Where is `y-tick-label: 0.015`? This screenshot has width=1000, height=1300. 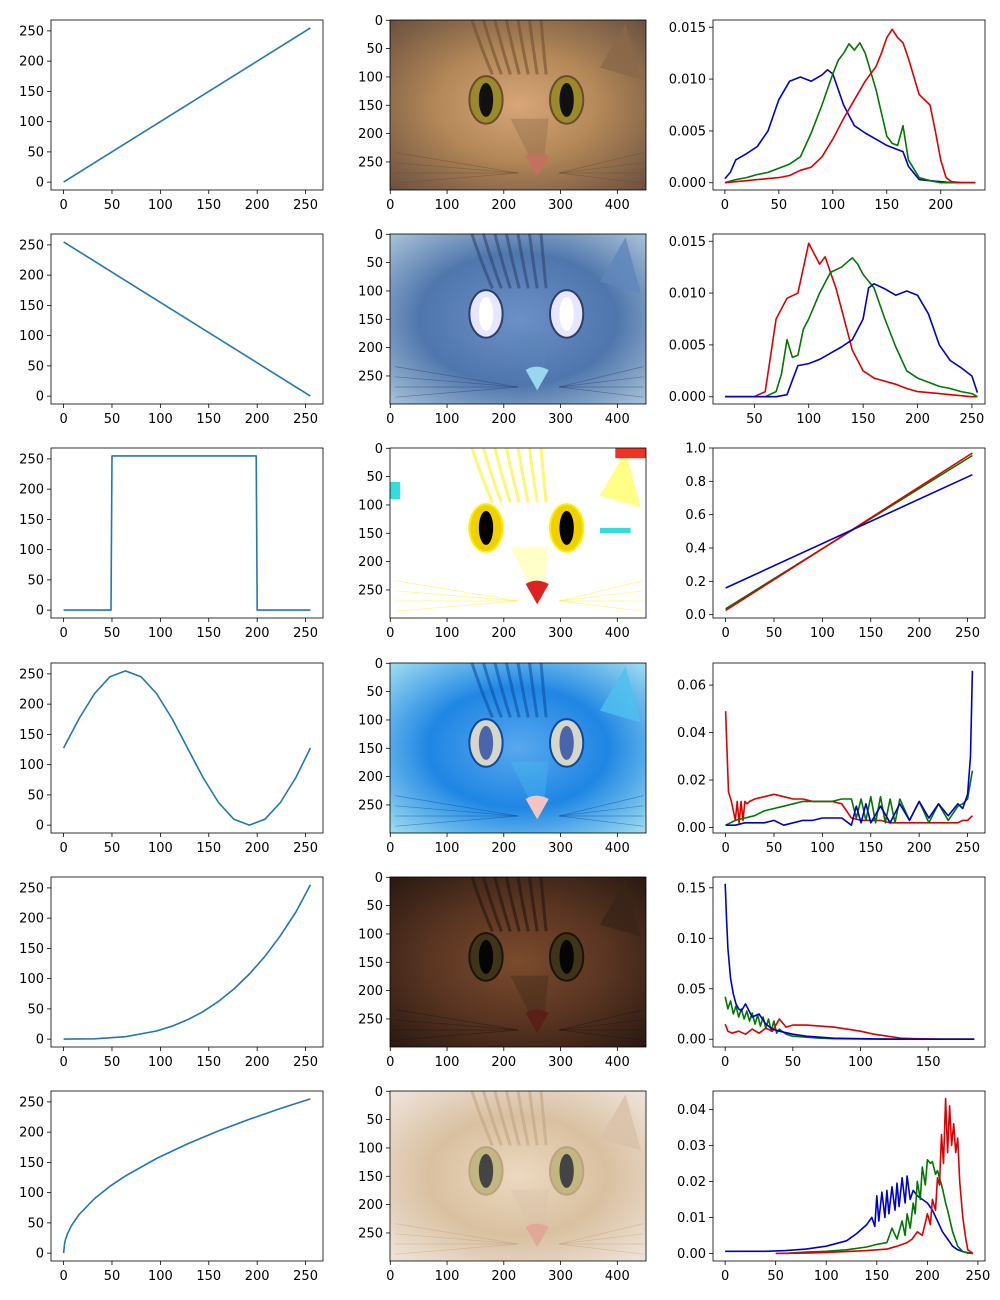
y-tick-label: 0.015 is located at coordinates (687, 242).